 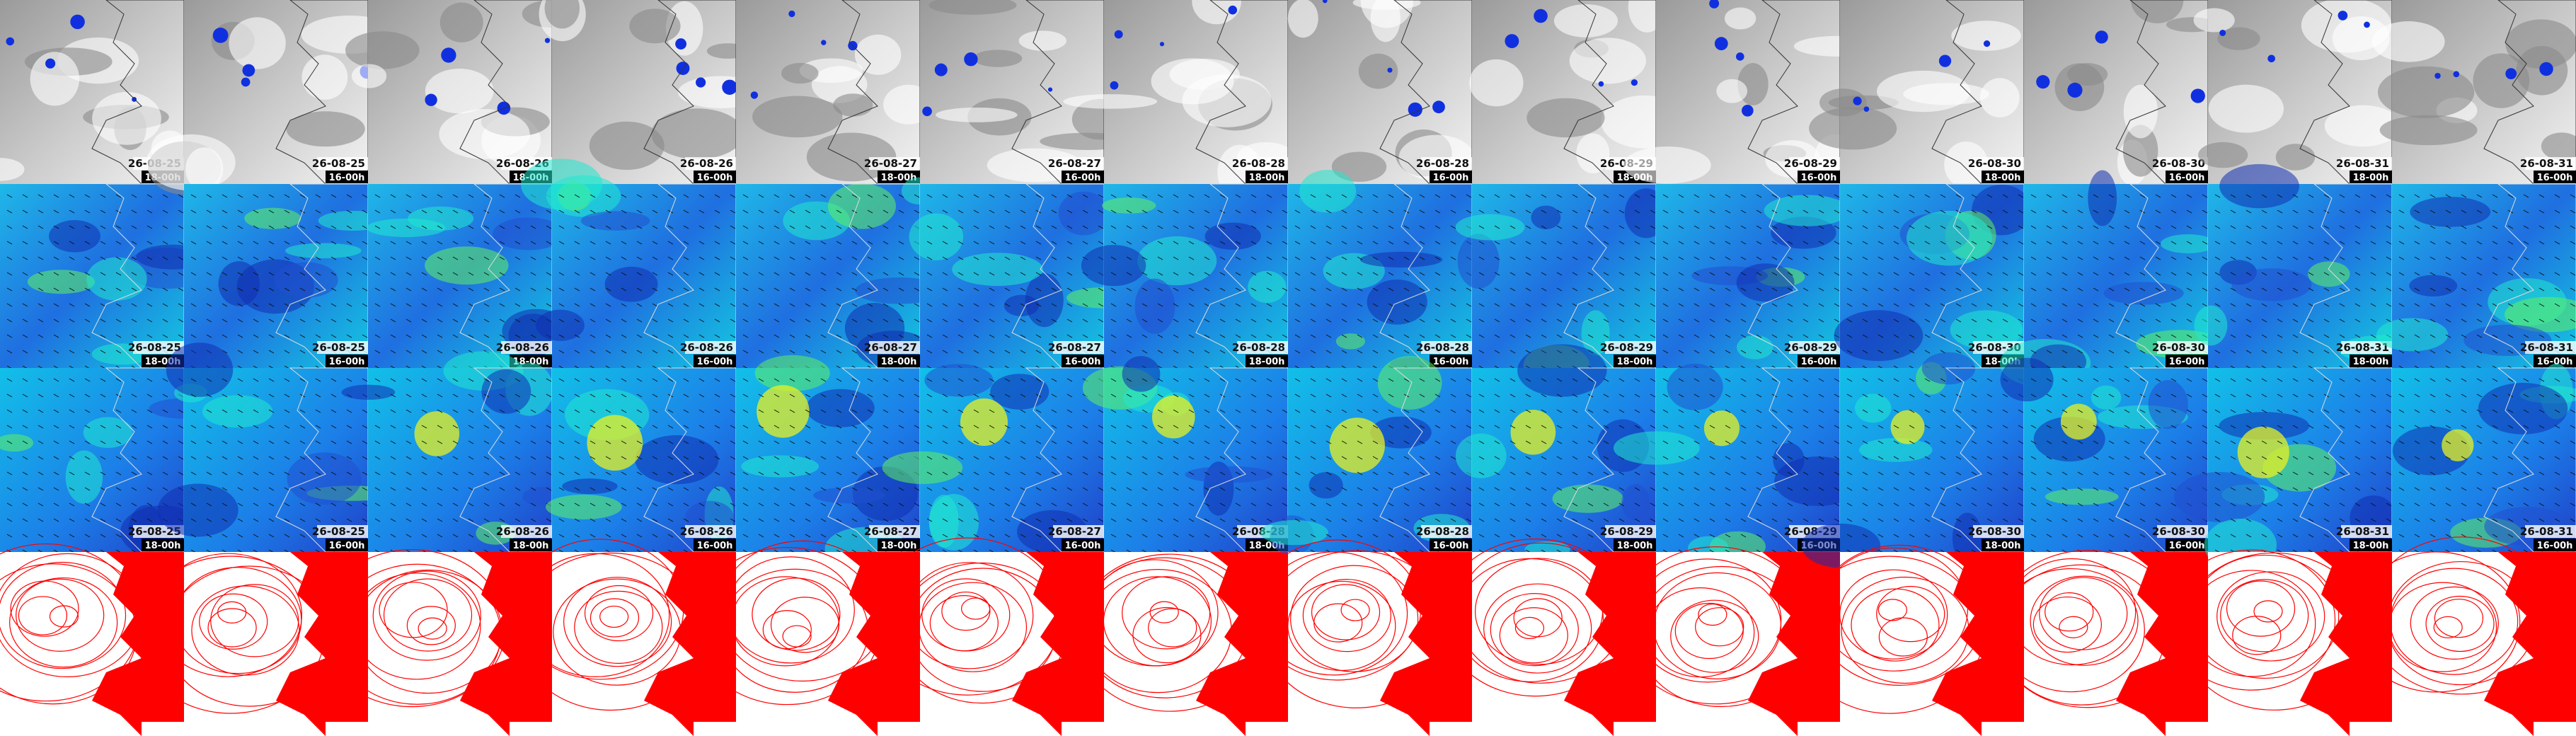 I want to click on date-label: 26-08-28, so click(x=1443, y=164).